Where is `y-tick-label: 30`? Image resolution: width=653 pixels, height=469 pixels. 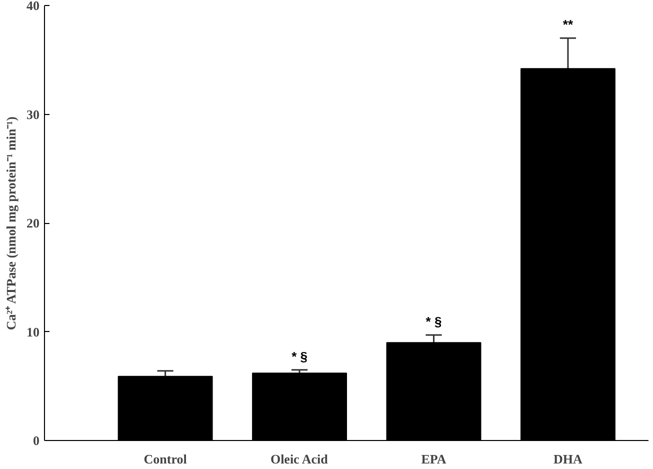 y-tick-label: 30 is located at coordinates (33, 114).